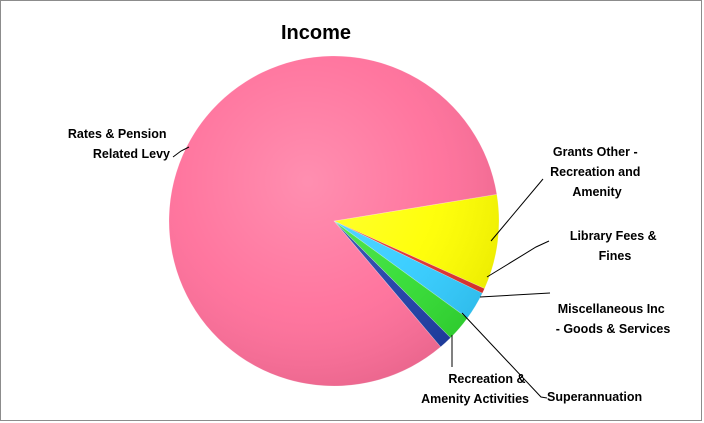  What do you see at coordinates (518, 259) in the screenshot?
I see `leader-library` at bounding box center [518, 259].